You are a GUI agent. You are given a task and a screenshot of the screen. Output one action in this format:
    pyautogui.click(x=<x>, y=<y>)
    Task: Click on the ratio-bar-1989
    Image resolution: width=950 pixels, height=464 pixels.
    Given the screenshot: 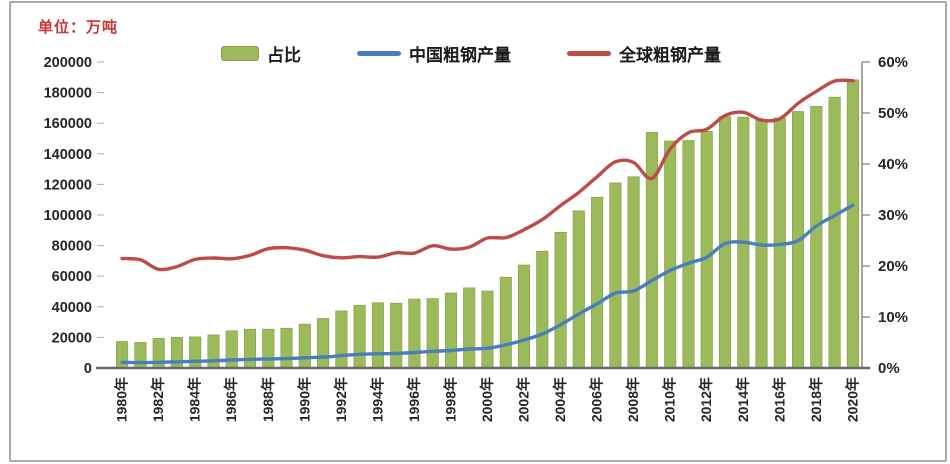 What is the action you would take?
    pyautogui.click(x=286, y=348)
    